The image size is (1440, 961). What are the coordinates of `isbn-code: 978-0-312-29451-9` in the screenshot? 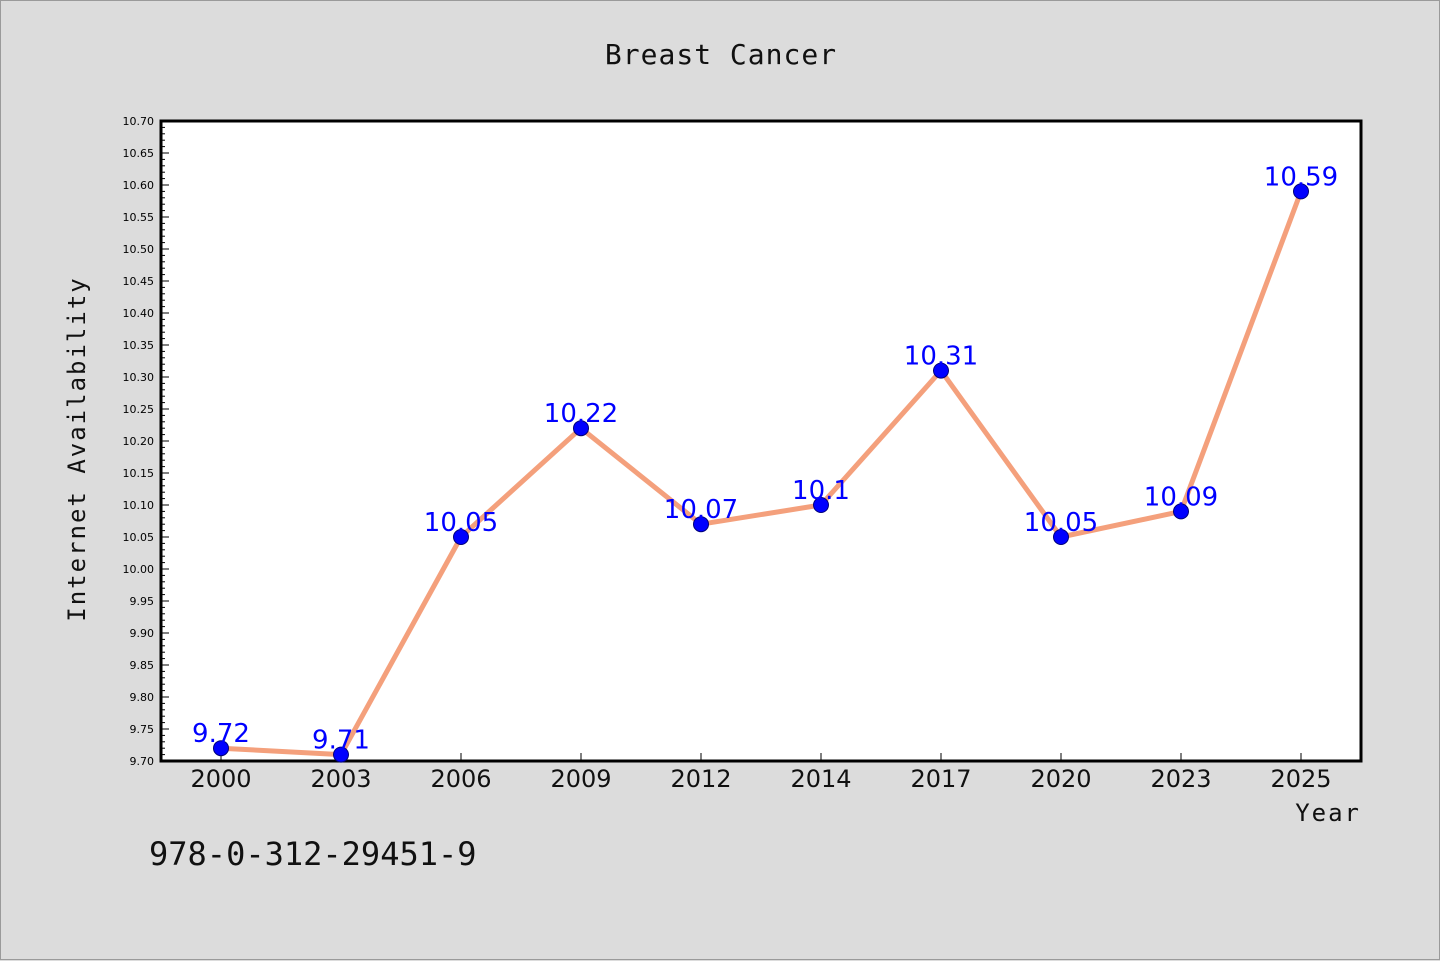 It's located at (313, 854).